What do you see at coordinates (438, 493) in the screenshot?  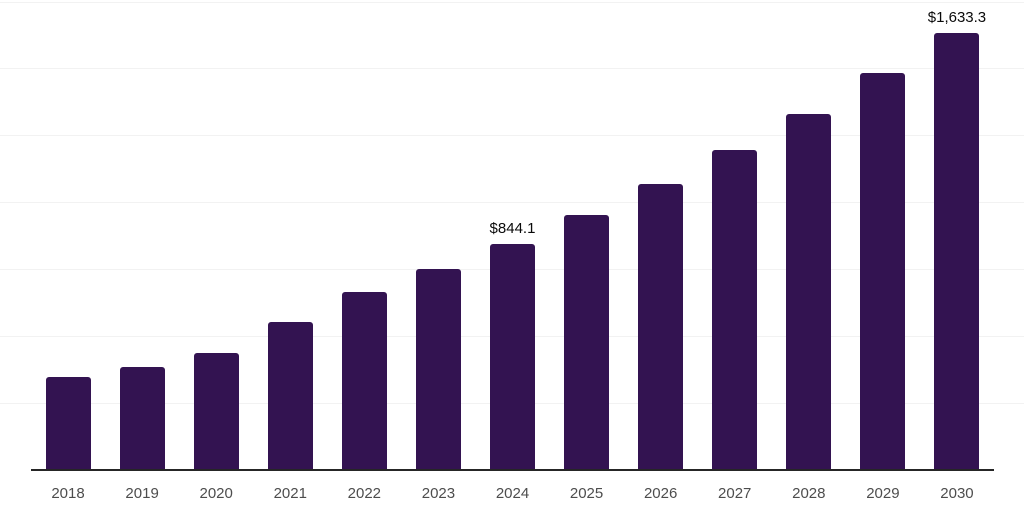 I see `x-tick-label: 2023` at bounding box center [438, 493].